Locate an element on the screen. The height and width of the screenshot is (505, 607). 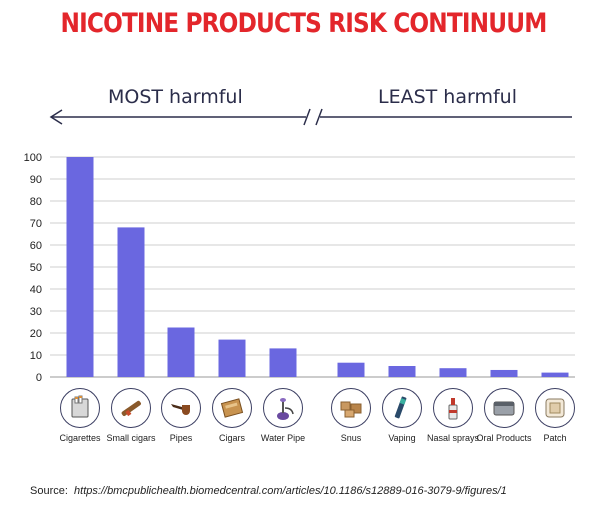
oral-products-icon is located at coordinates (504, 408).